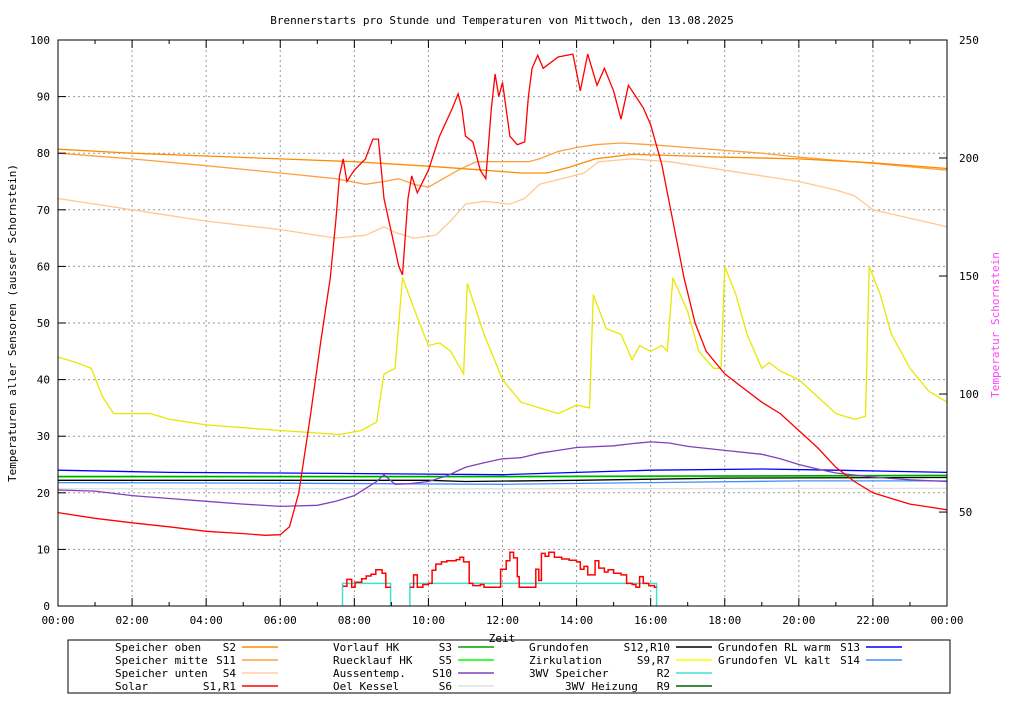 This screenshot has height=704, width=1024. Describe the element at coordinates (413, 673) in the screenshot. I see `legend-item: Aussentemp. S10` at that location.